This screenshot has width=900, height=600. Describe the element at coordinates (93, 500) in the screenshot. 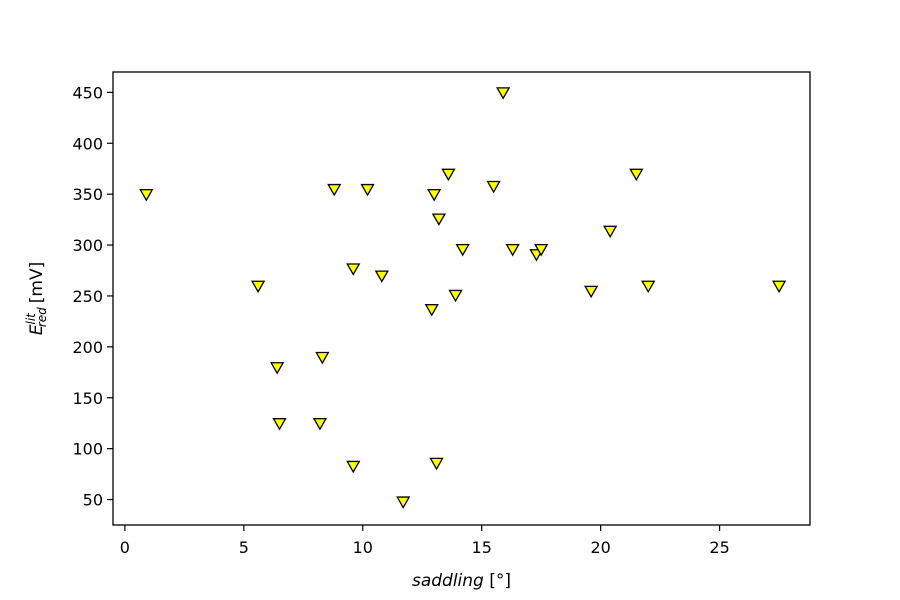

I see `y-tick-label: 50` at that location.